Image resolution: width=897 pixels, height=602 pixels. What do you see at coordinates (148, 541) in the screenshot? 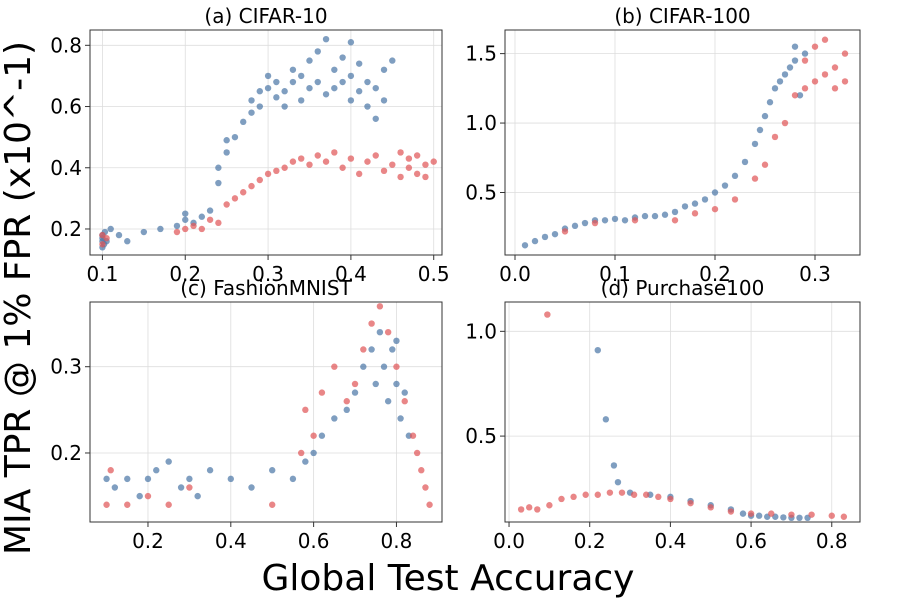
I see `panel-3-x-tick-label: 0.2` at bounding box center [148, 541].